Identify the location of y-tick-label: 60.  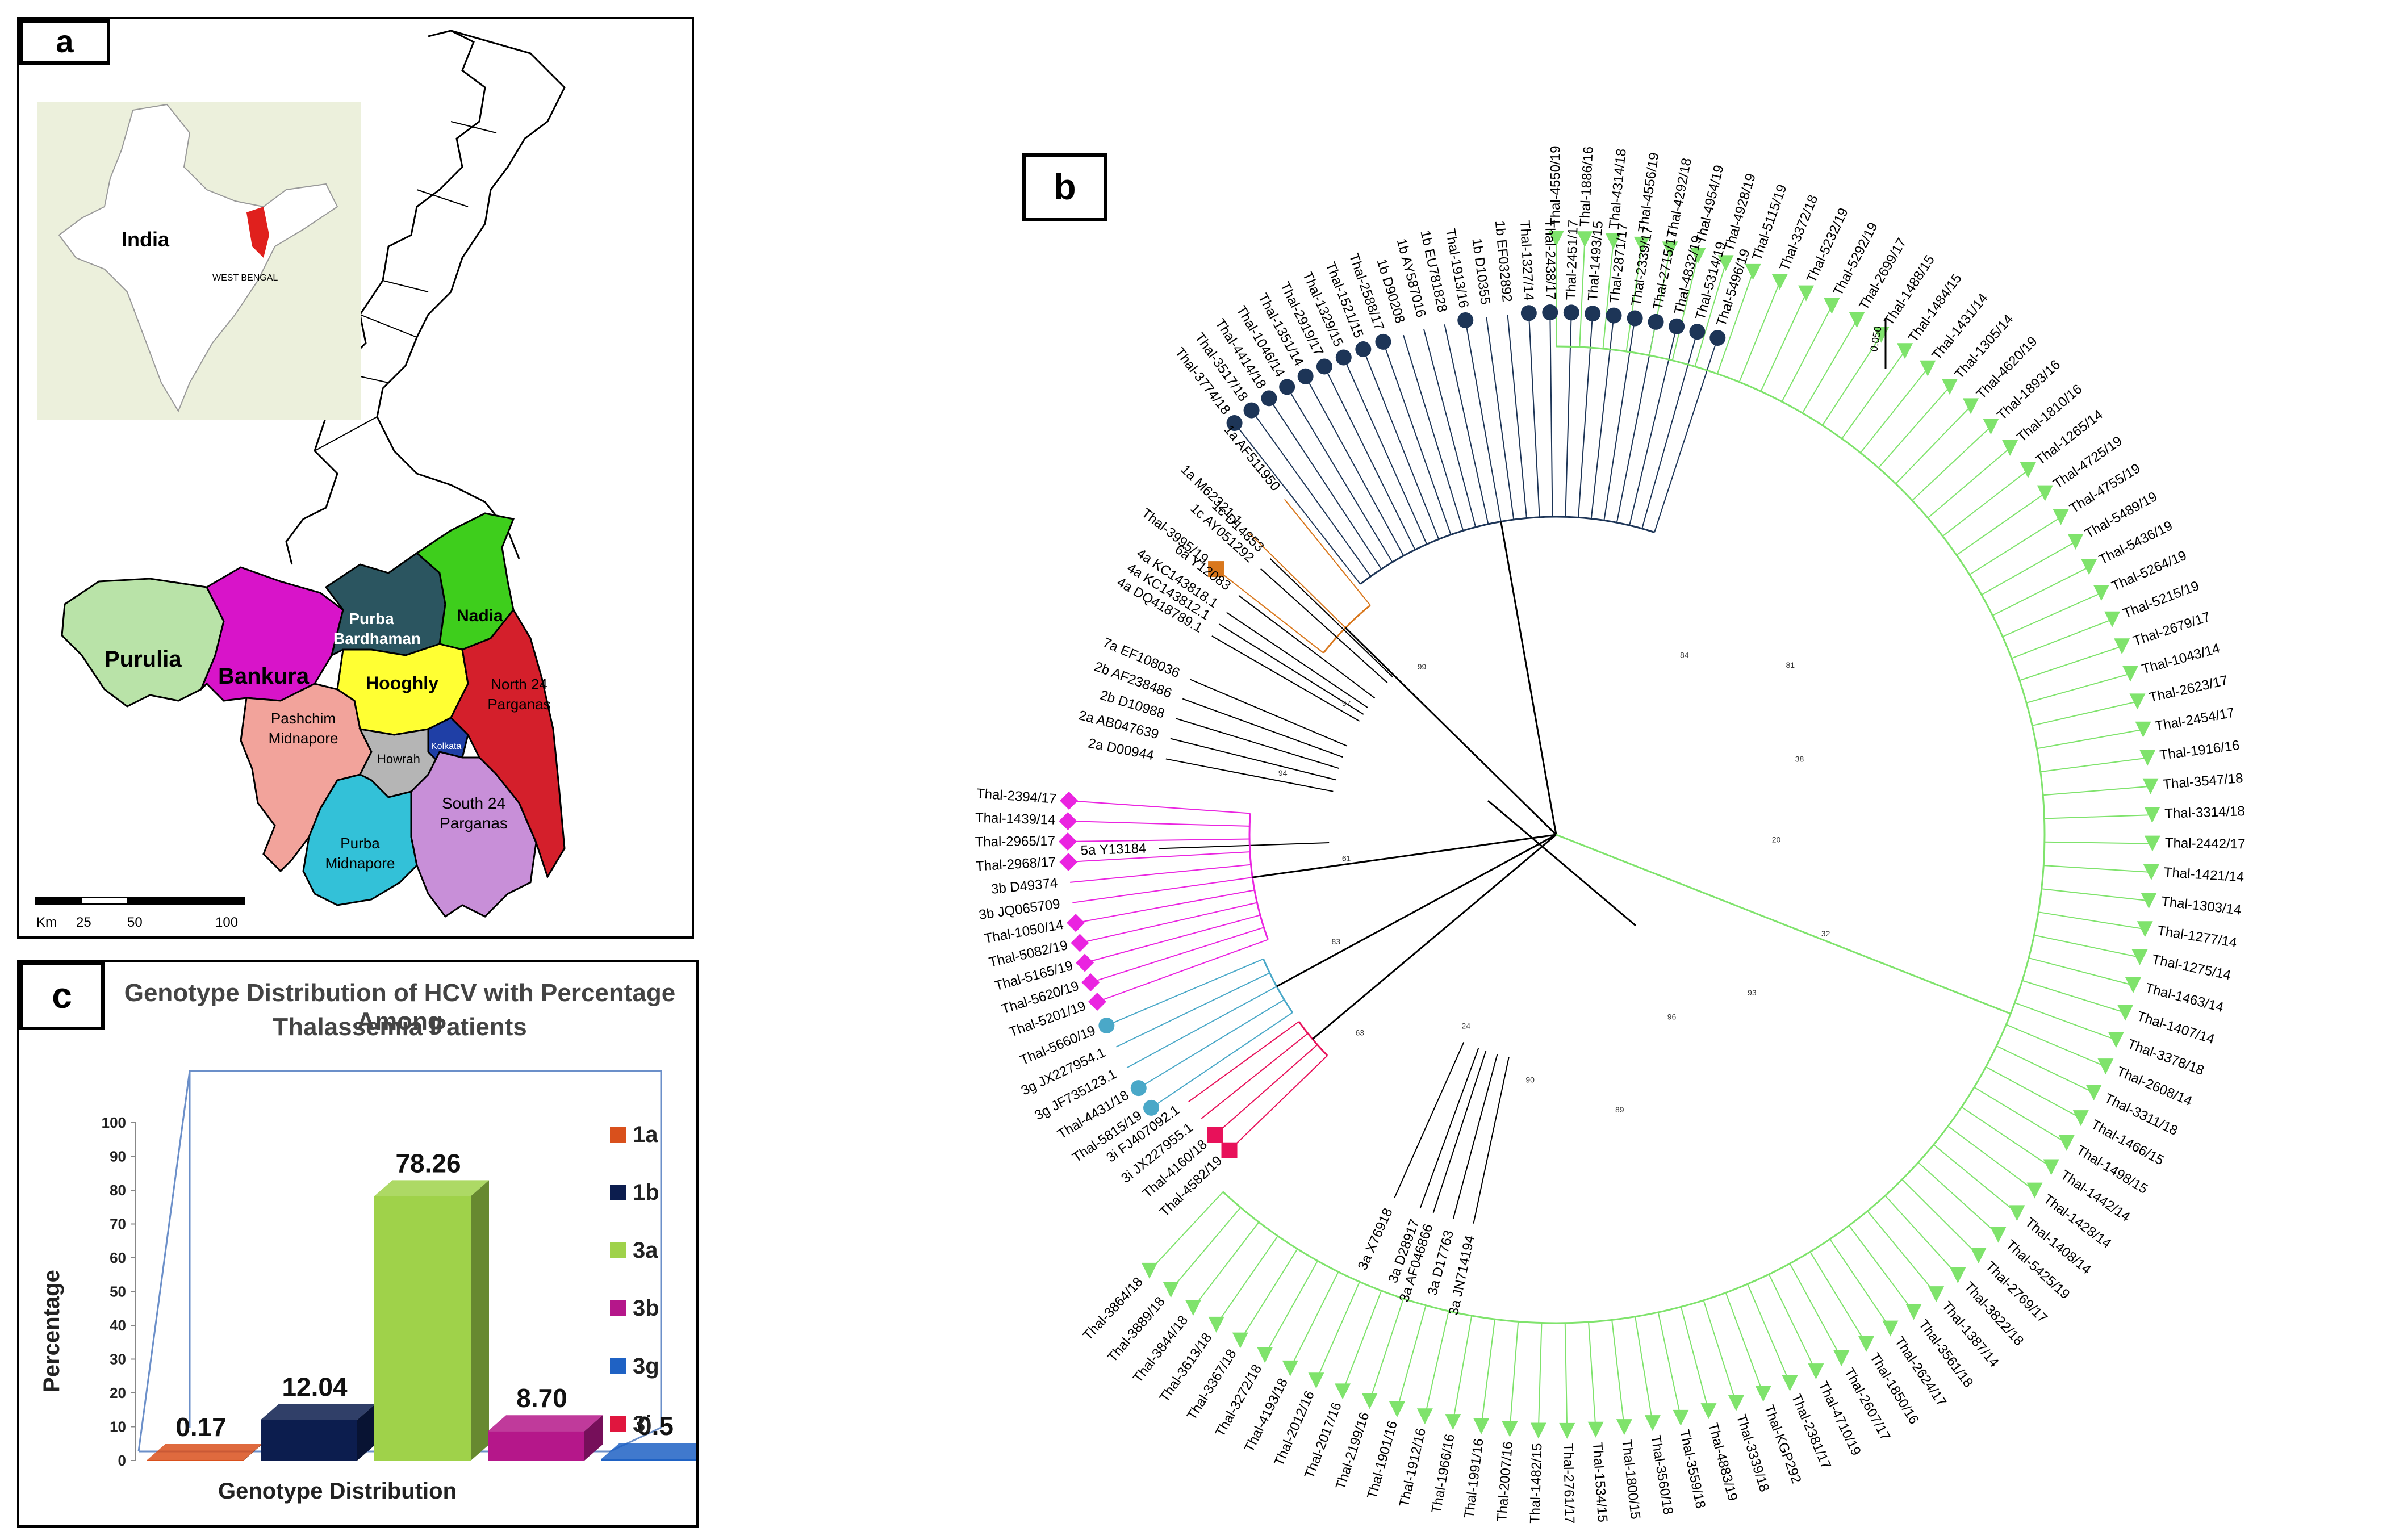
(118, 1257).